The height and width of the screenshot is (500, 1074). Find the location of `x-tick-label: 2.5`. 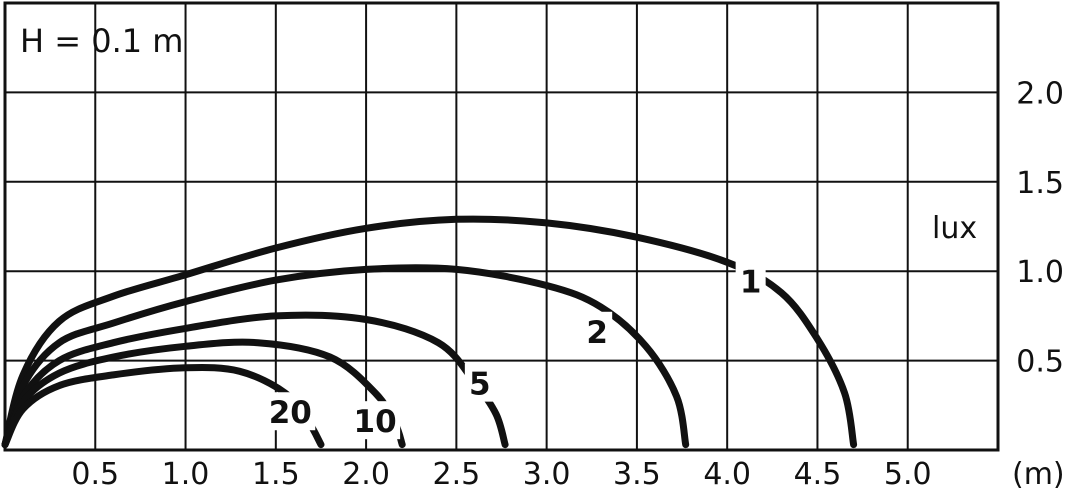

x-tick-label: 2.5 is located at coordinates (457, 474).